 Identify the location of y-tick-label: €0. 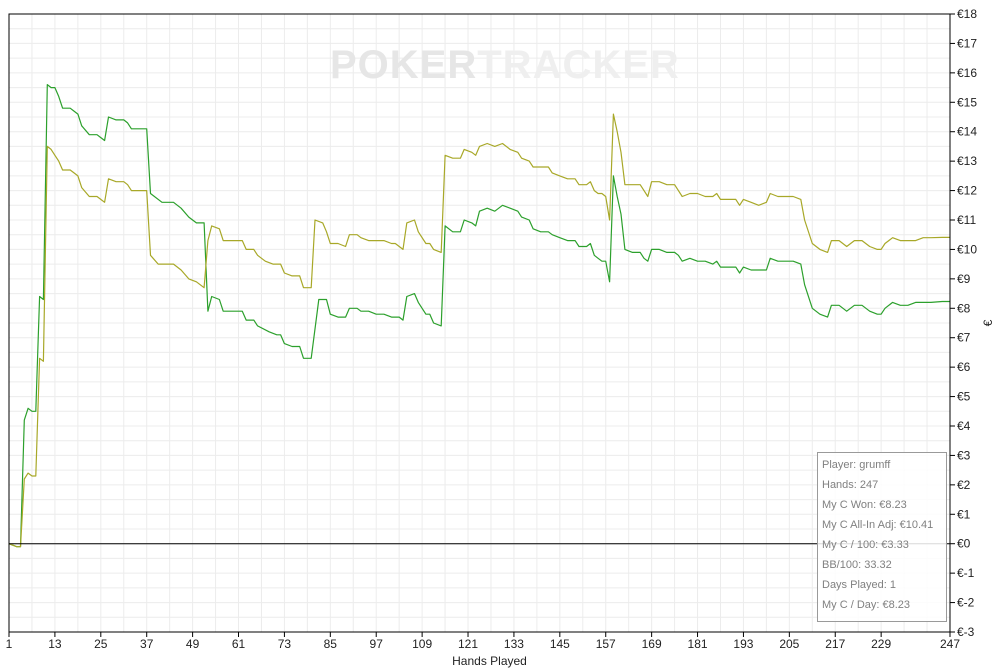
(964, 544).